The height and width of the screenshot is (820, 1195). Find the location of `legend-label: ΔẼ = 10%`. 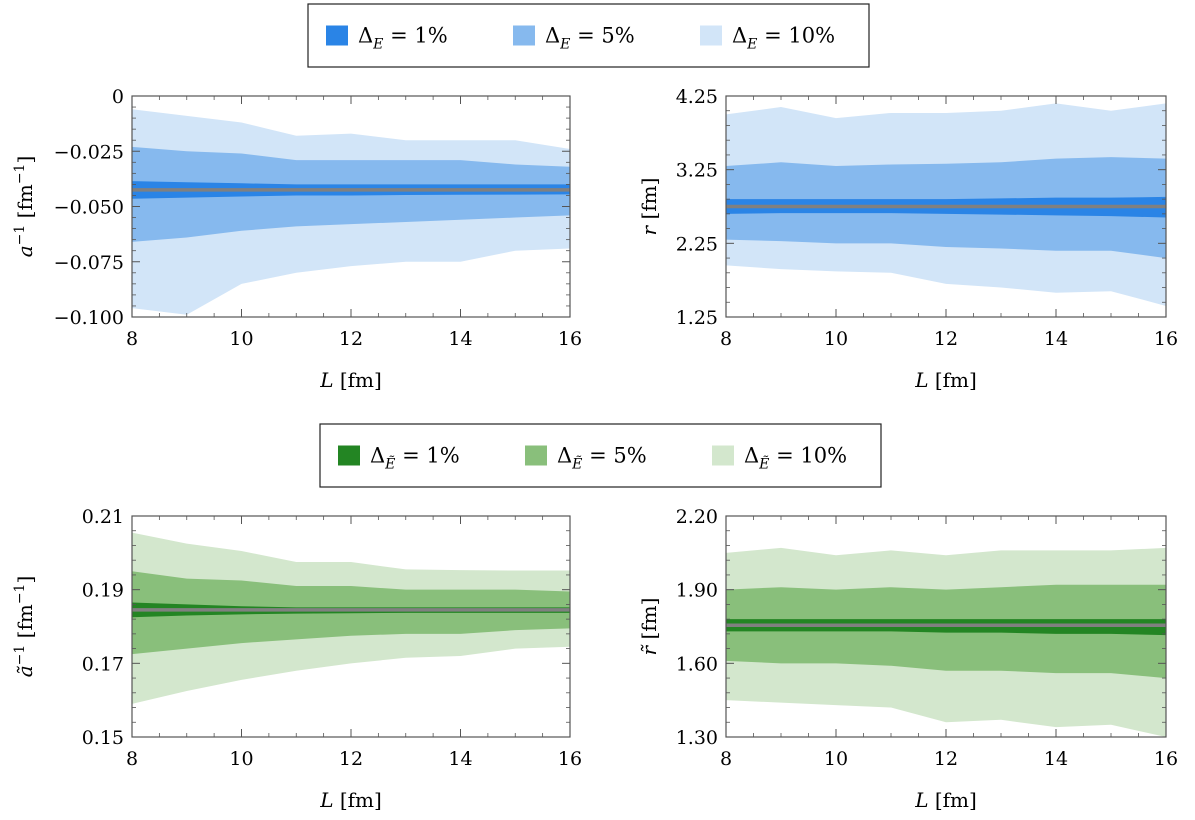

legend-label: ΔẼ = 10% is located at coordinates (795, 458).